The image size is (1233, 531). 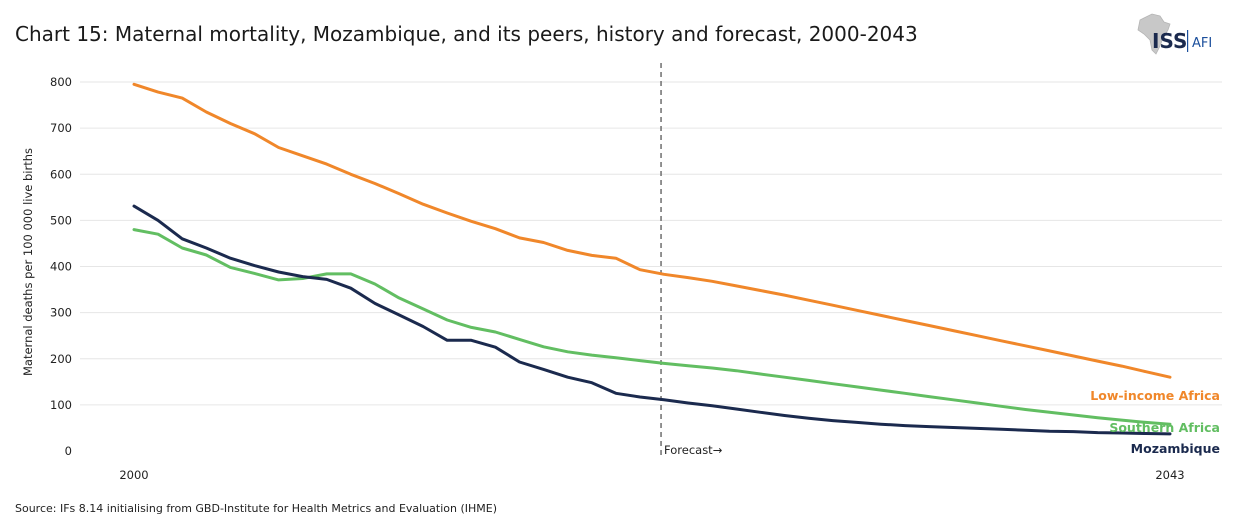 What do you see at coordinates (1175, 448) in the screenshot?
I see `series-label-mozambique: Mozambique` at bounding box center [1175, 448].